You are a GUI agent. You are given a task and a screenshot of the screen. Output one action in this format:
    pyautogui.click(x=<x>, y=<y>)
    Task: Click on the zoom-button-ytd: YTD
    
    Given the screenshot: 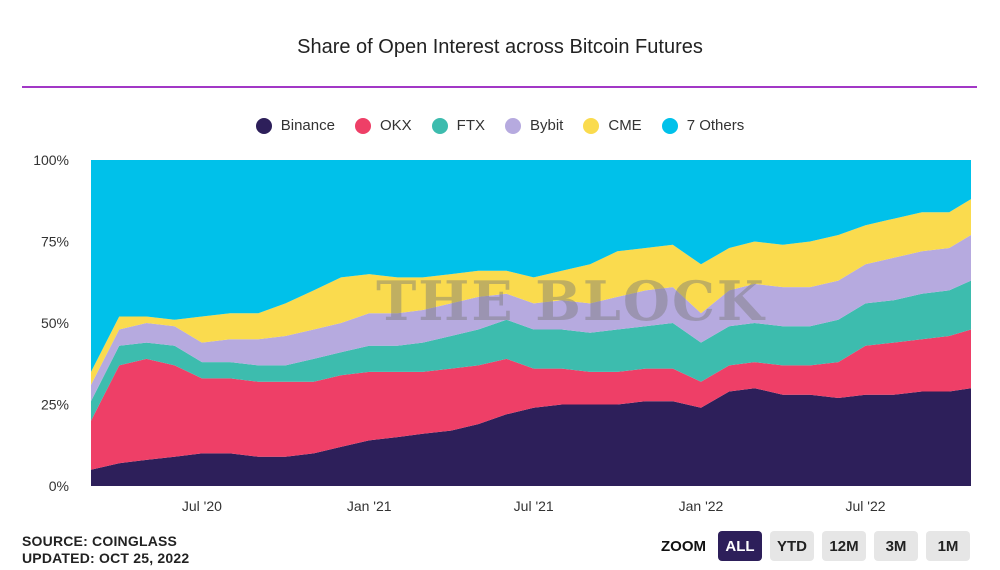 What is the action you would take?
    pyautogui.click(x=792, y=546)
    